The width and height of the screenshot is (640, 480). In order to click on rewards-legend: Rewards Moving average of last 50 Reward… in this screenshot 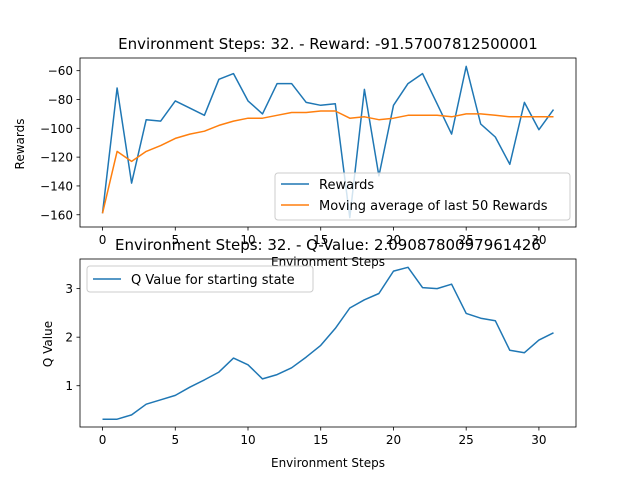, I will do `click(422, 196)`.